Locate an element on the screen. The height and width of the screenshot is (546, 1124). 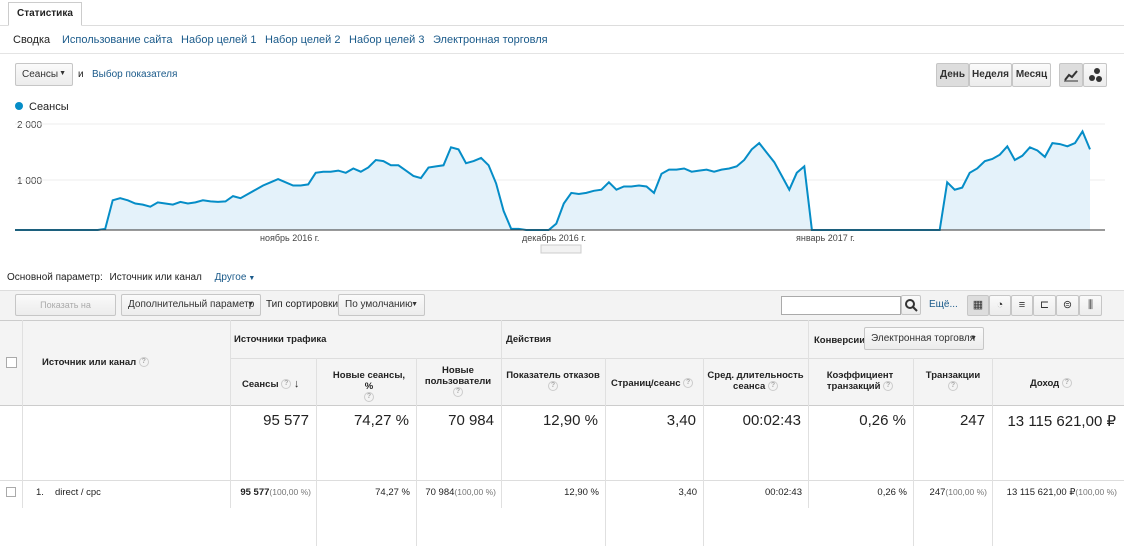
col-header-transactions: Транзакции? is located at coordinates (953, 381).